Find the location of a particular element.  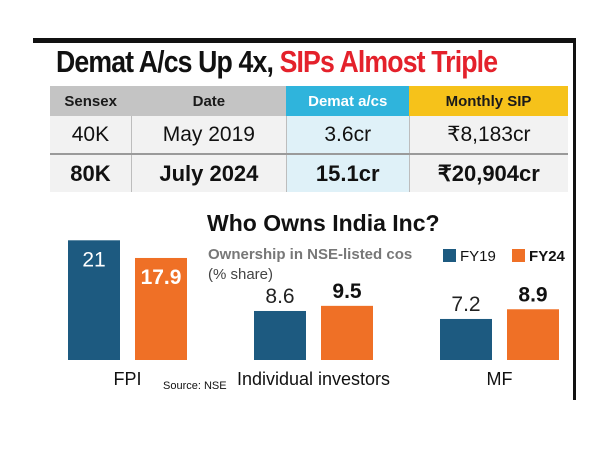

kpi-header-row: Sensex Date Demat a/cs Monthly SIP is located at coordinates (309, 101).